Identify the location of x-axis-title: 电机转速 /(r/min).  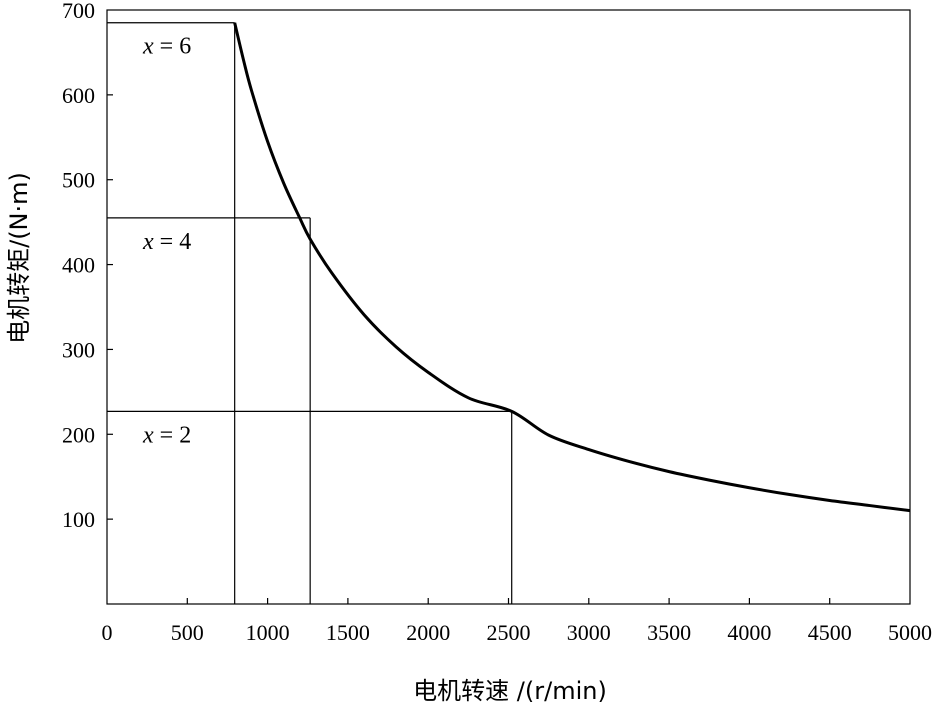
(510, 691).